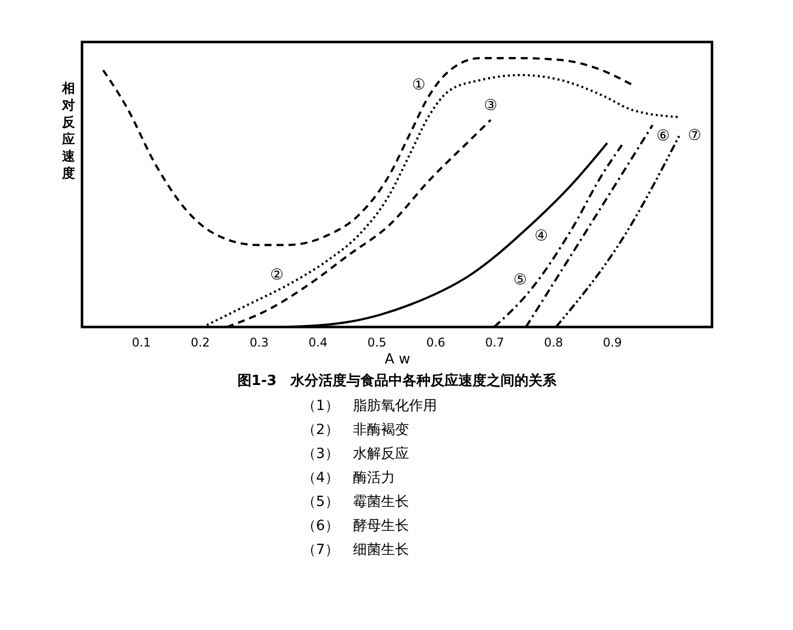  Describe the element at coordinates (348, 478) in the screenshot. I see `text: （4） 酶活力` at that location.